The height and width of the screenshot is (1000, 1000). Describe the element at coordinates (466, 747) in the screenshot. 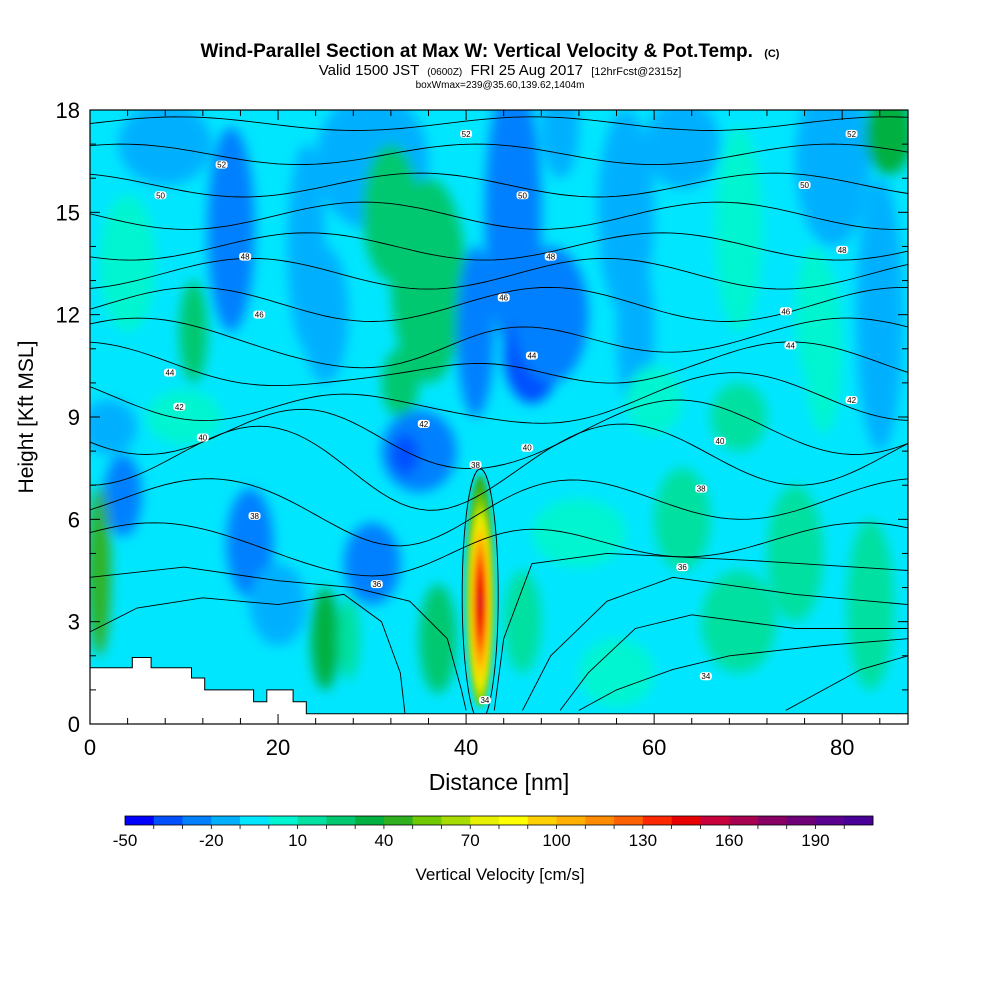

I see `x-tick-label: 40` at that location.